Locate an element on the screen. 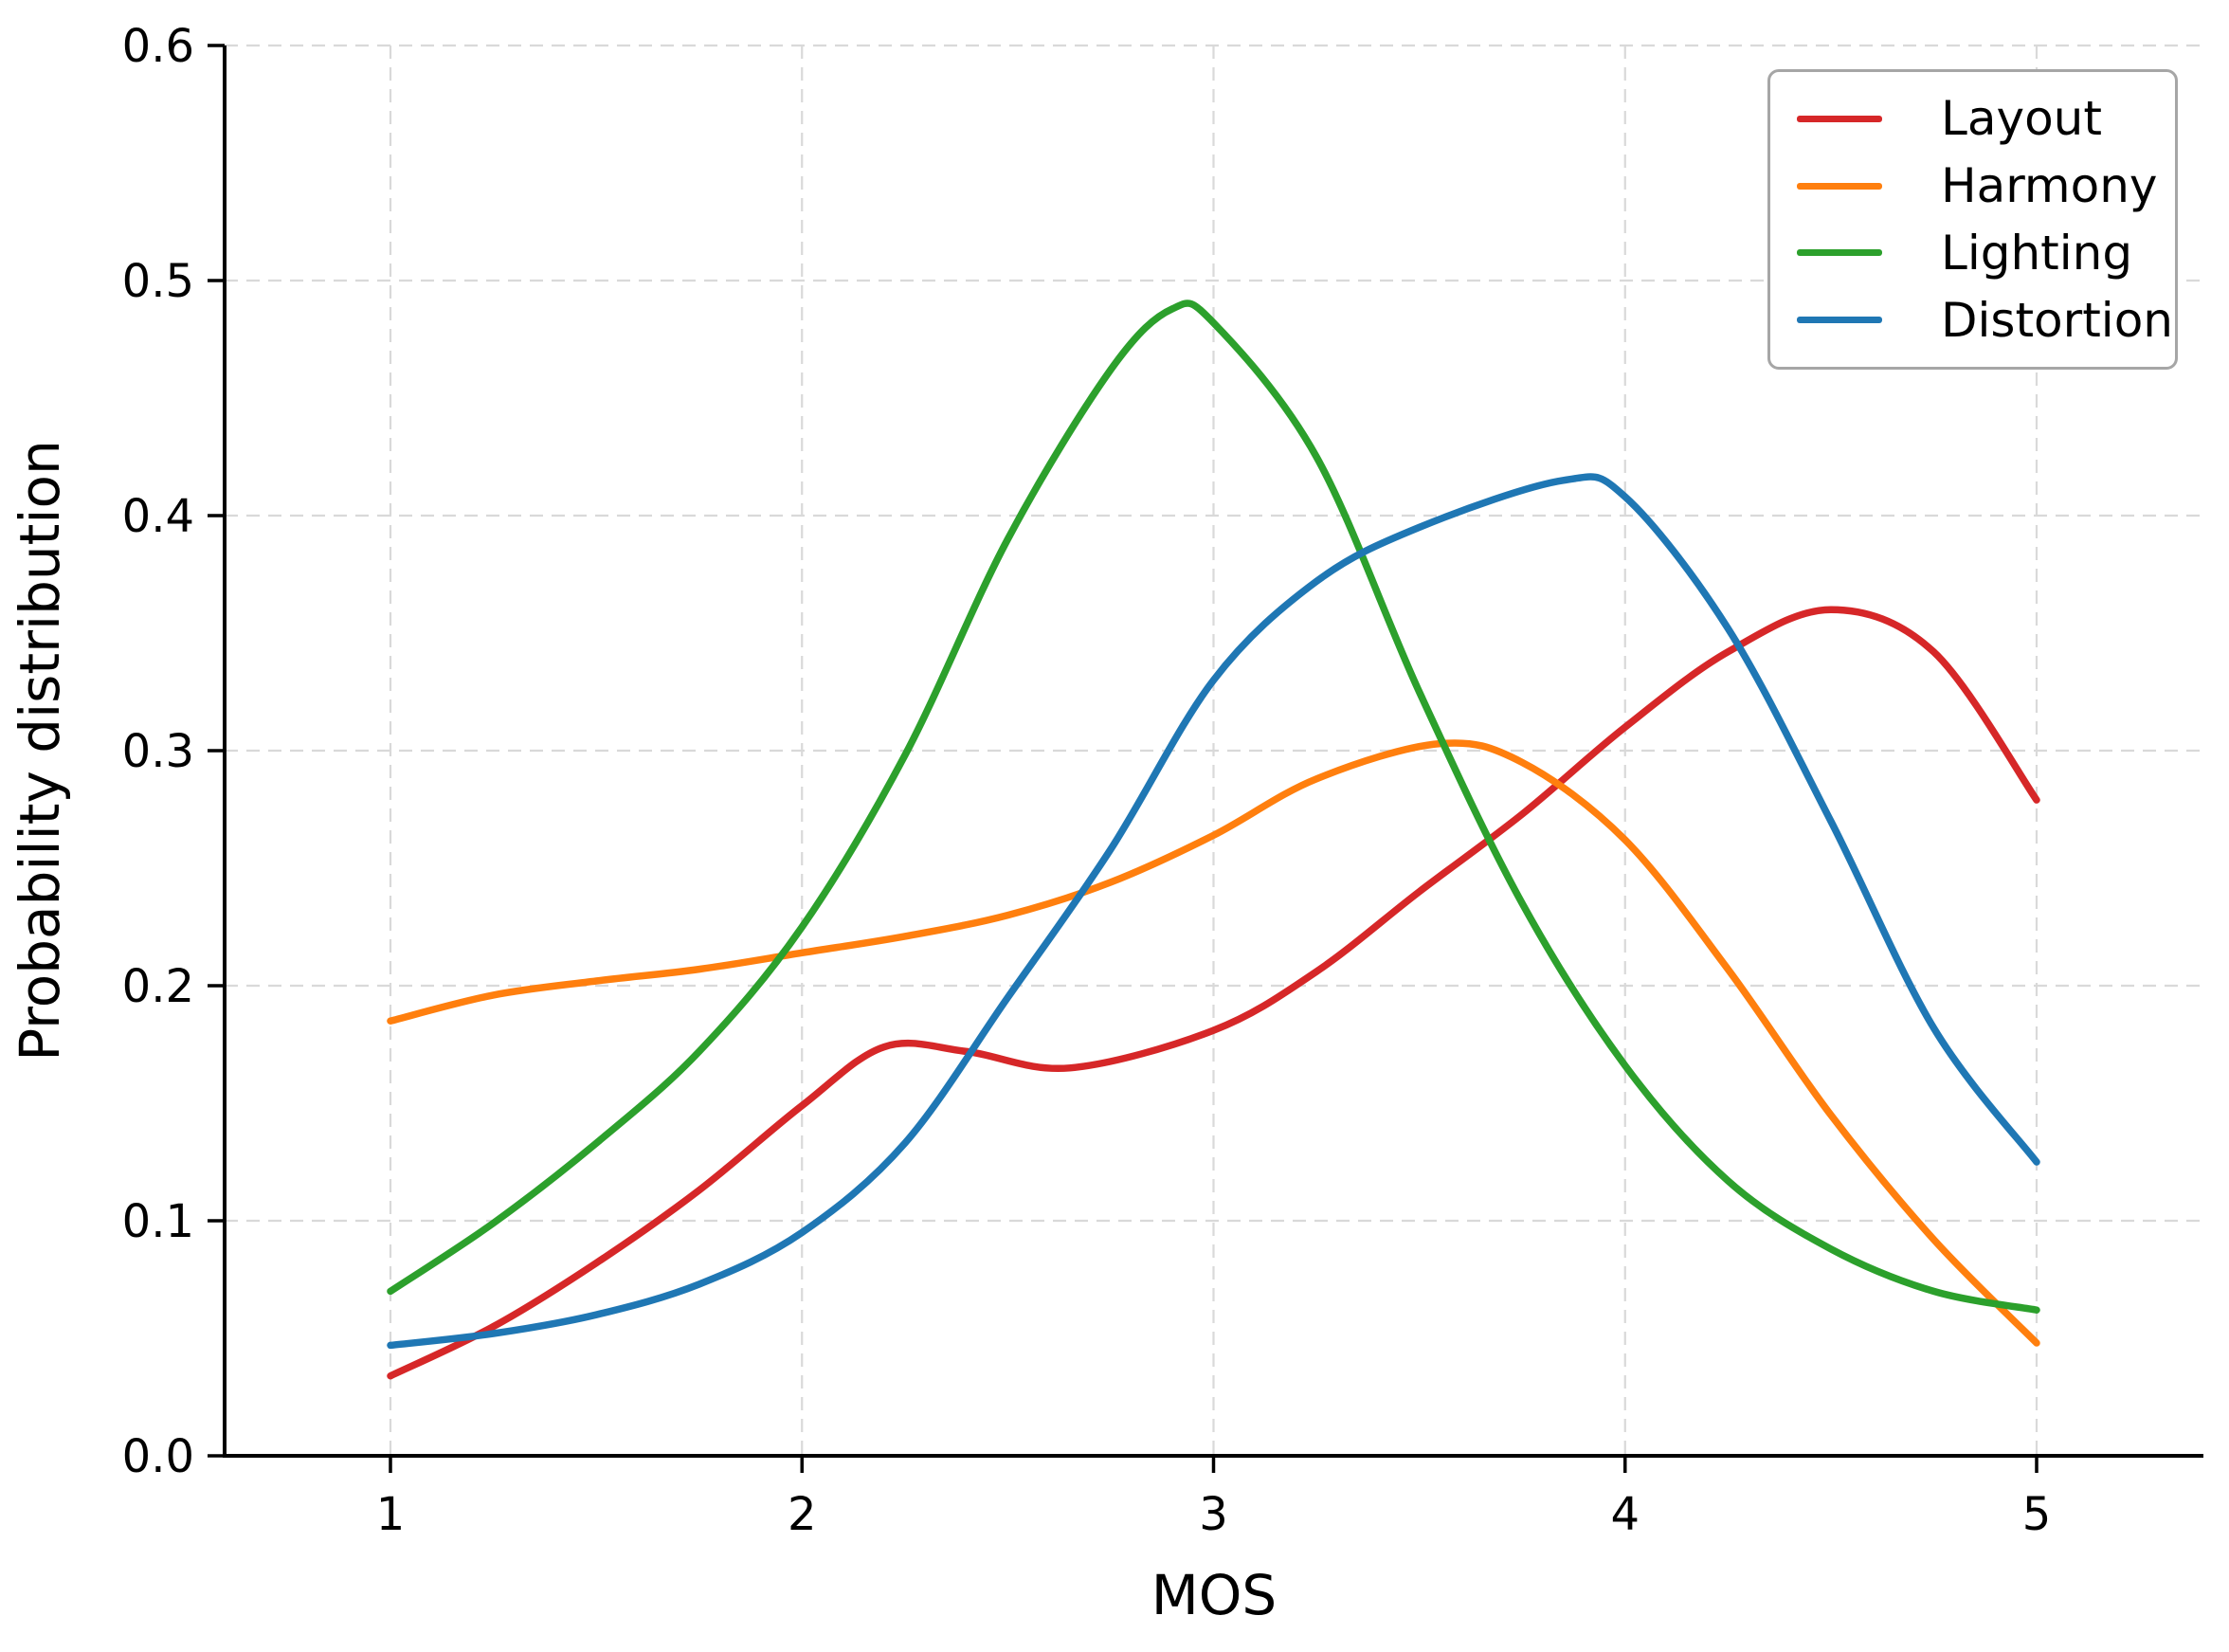  y-axis-label: Probability distribution is located at coordinates (40, 751).